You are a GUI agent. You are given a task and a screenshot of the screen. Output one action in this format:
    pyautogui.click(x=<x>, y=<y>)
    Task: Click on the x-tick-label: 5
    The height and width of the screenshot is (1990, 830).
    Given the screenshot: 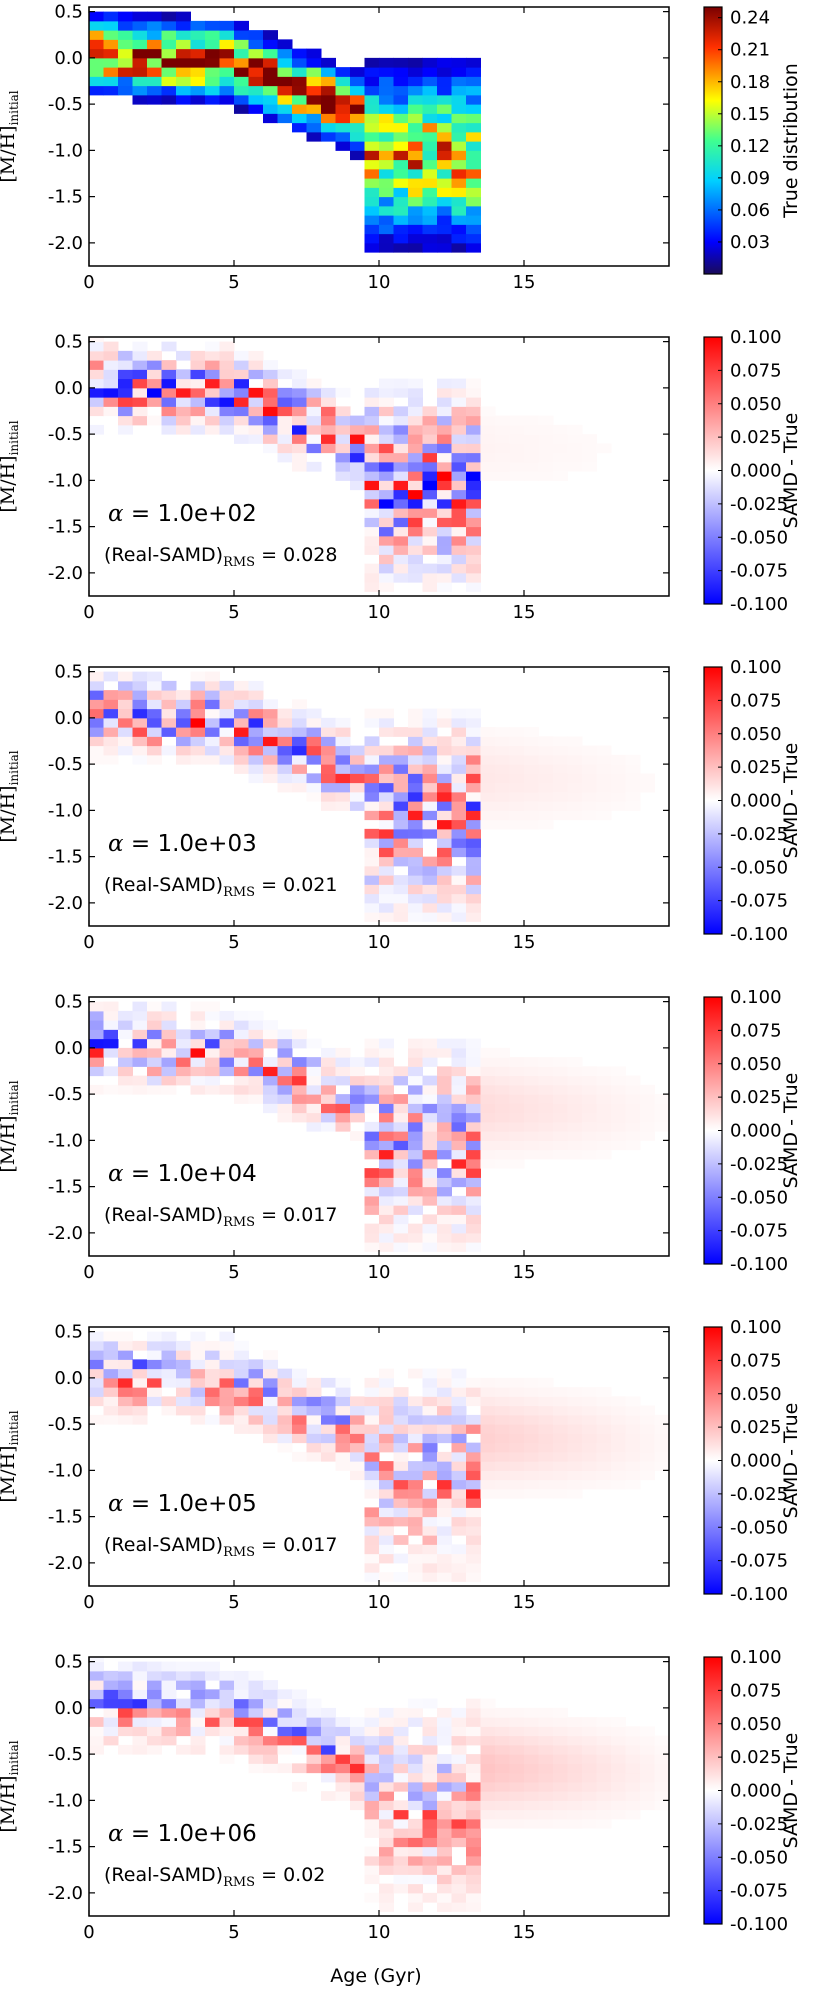 What is the action you would take?
    pyautogui.click(x=233, y=1602)
    